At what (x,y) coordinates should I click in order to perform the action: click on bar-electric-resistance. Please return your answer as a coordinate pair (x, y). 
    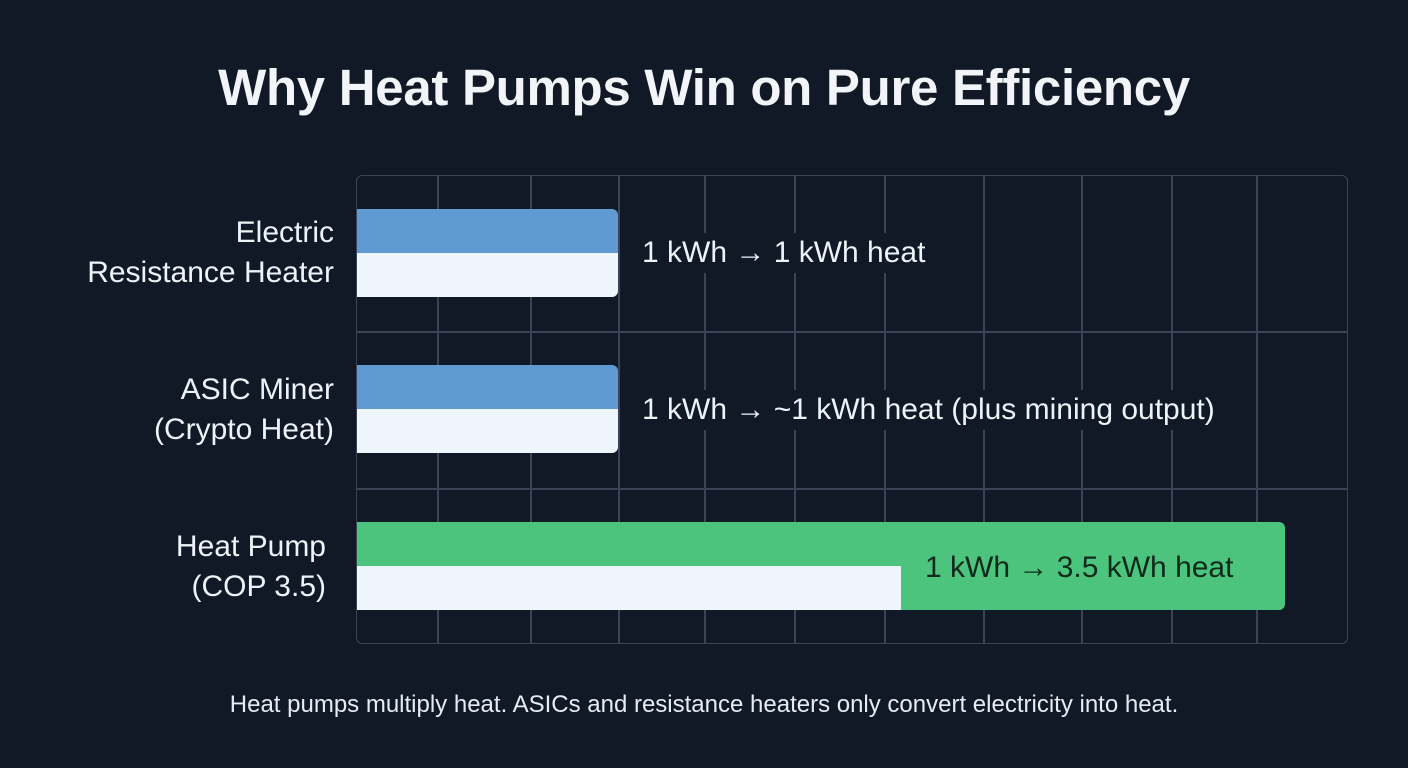
    Looking at the image, I should click on (487, 253).